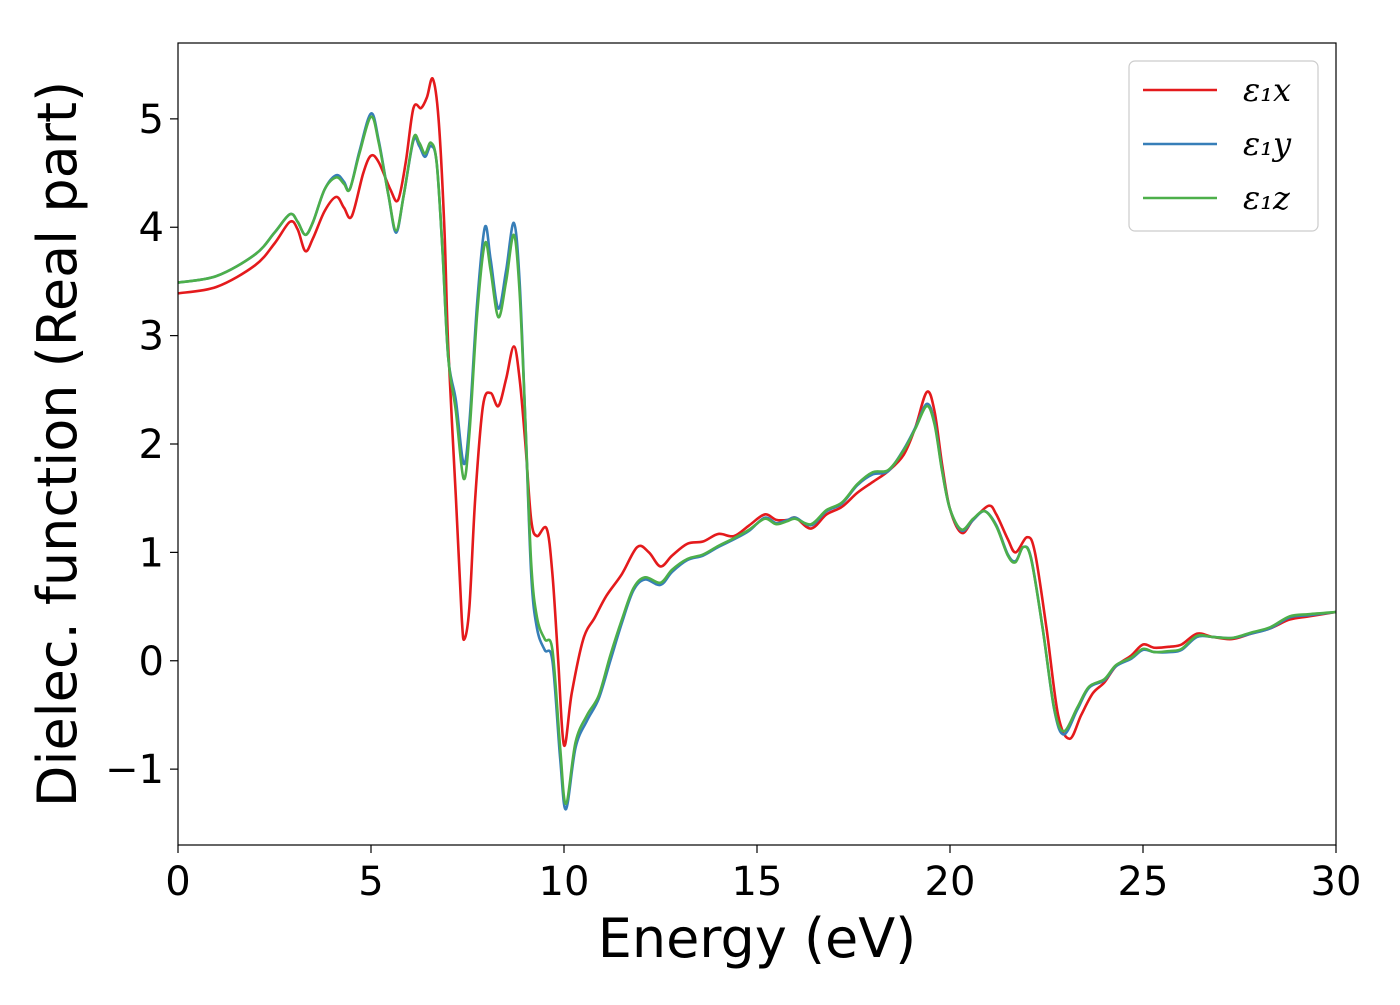  Describe the element at coordinates (151, 553) in the screenshot. I see `y-tick-label: 1` at that location.